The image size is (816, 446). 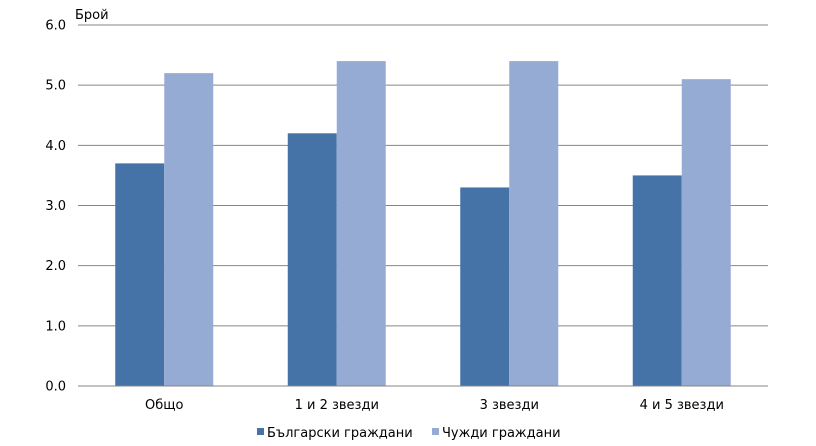 I want to click on y-tick-label: 6.0, so click(x=55, y=26).